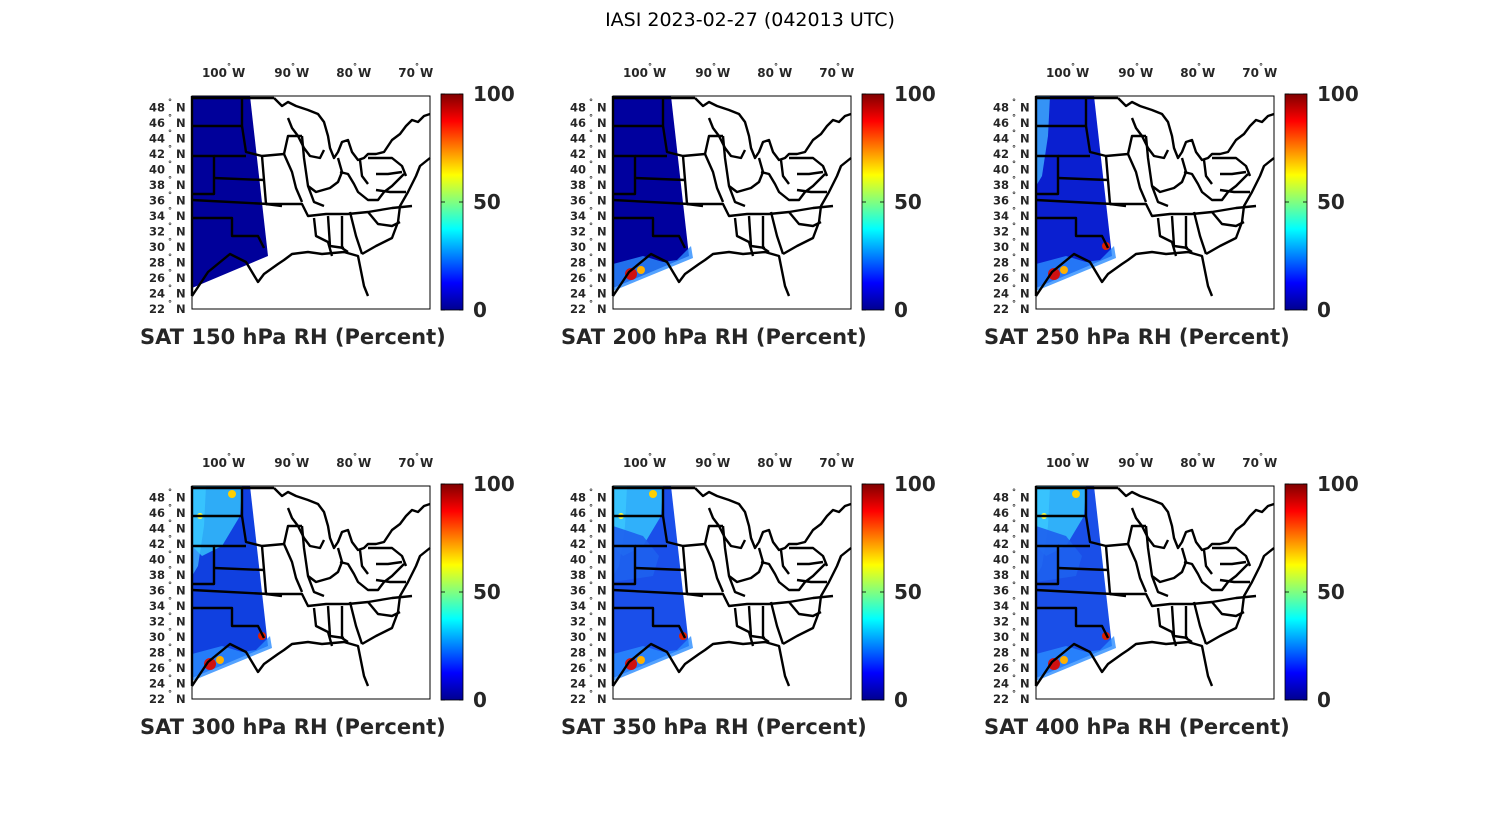 This screenshot has height=825, width=1500. I want to click on map-frame, so click(1155, 202).